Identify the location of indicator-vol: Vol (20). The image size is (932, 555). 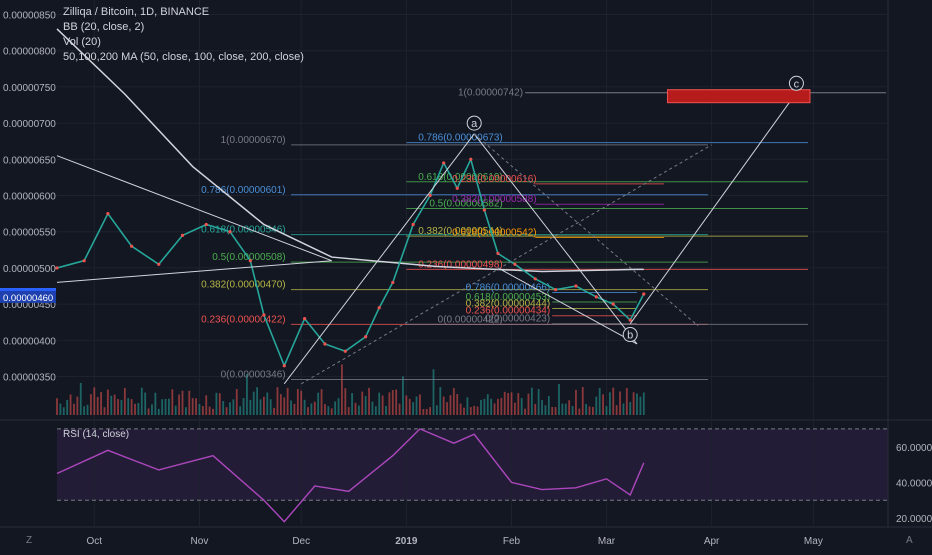
(82, 42).